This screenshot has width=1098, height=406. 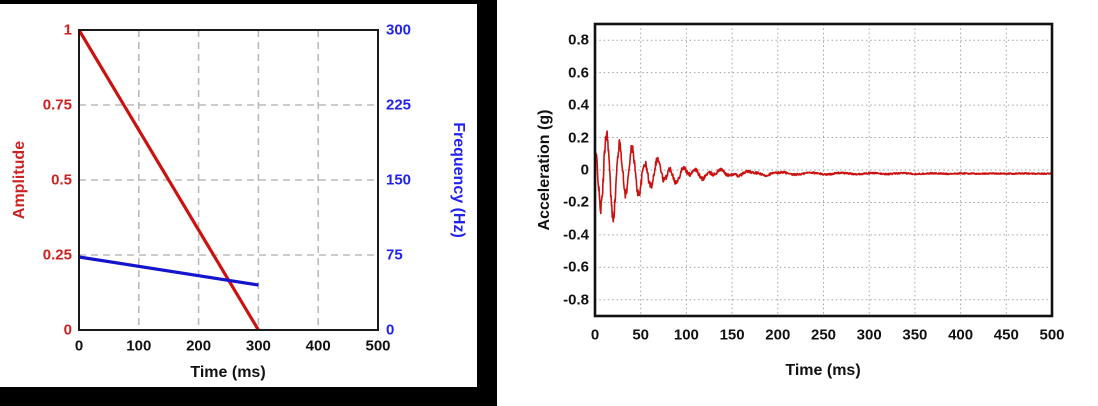 What do you see at coordinates (318, 346) in the screenshot?
I see `left-chart-xtick: 400` at bounding box center [318, 346].